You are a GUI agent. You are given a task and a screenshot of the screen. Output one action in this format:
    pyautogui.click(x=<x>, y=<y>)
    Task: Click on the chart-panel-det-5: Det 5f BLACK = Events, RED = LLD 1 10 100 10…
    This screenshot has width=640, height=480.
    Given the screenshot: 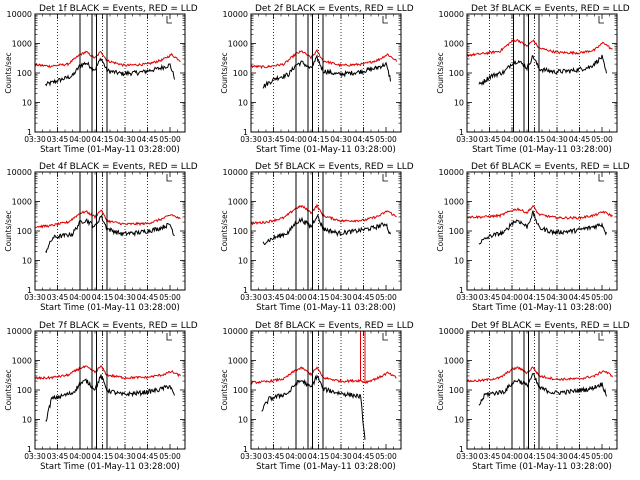 What is the action you would take?
    pyautogui.click(x=317, y=237)
    